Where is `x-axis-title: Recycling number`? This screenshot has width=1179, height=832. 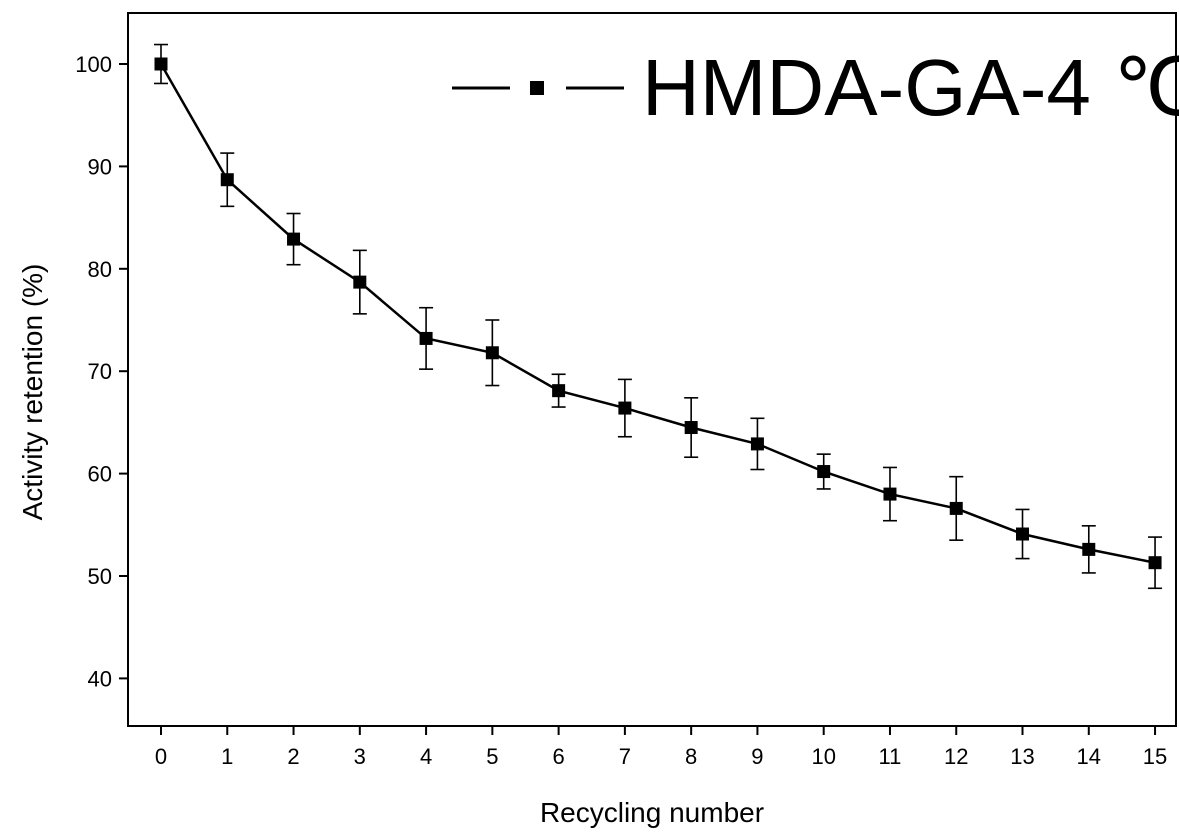 x-axis-title: Recycling number is located at coordinates (652, 812).